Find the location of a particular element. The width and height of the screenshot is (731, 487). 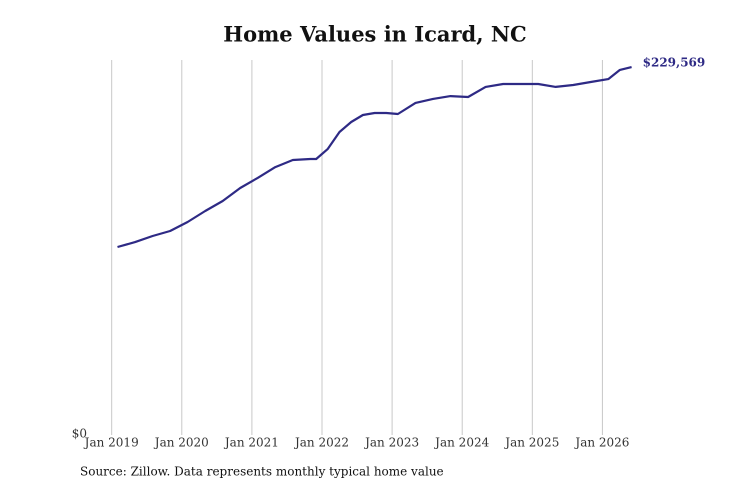

value-label: $229,569 is located at coordinates (674, 63).